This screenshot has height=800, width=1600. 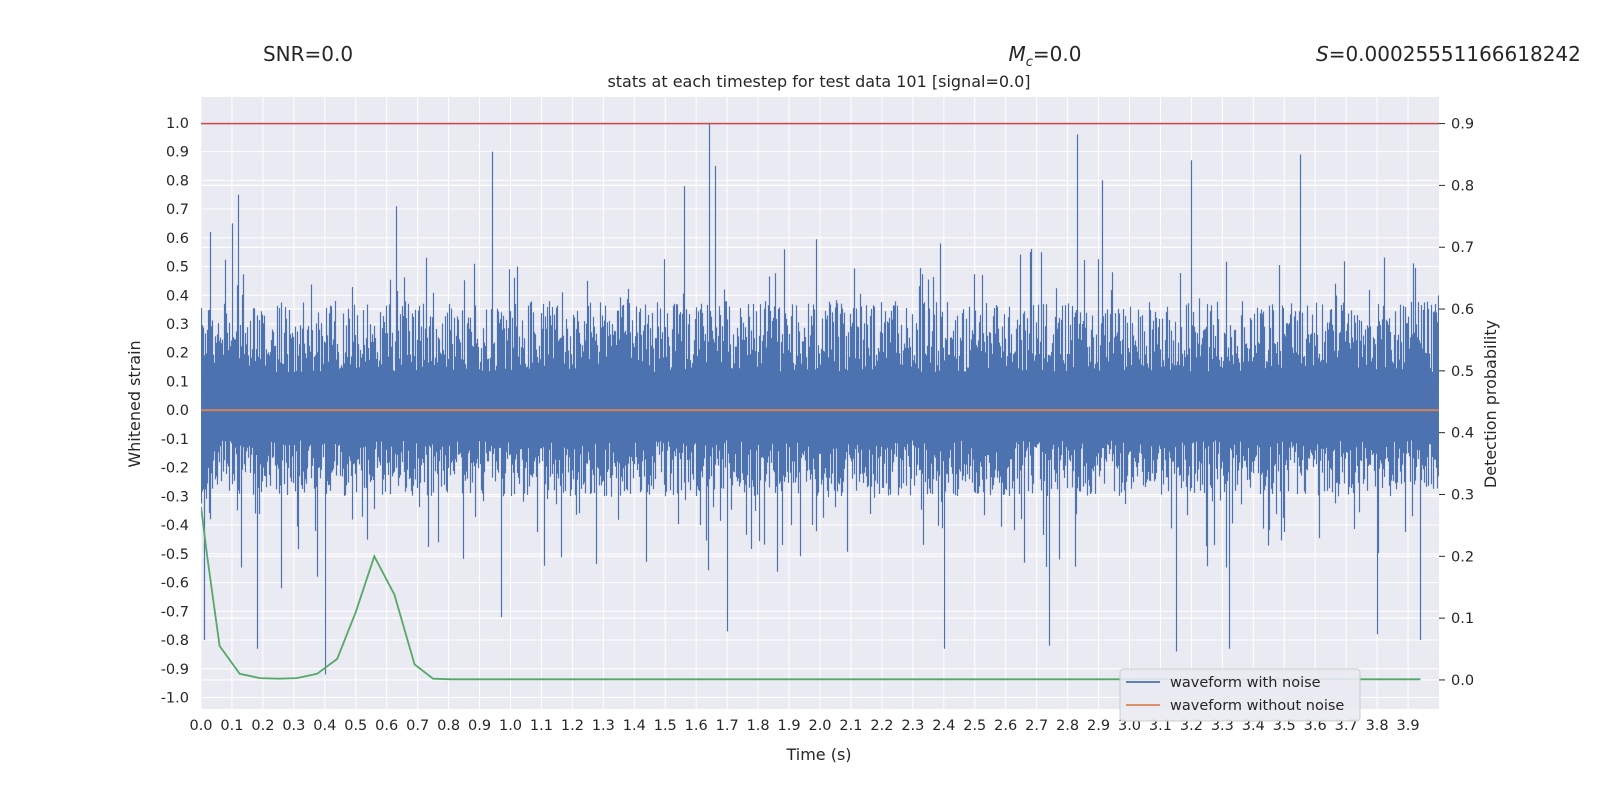 I want to click on y-tick-label: 0.5, so click(x=177, y=268).